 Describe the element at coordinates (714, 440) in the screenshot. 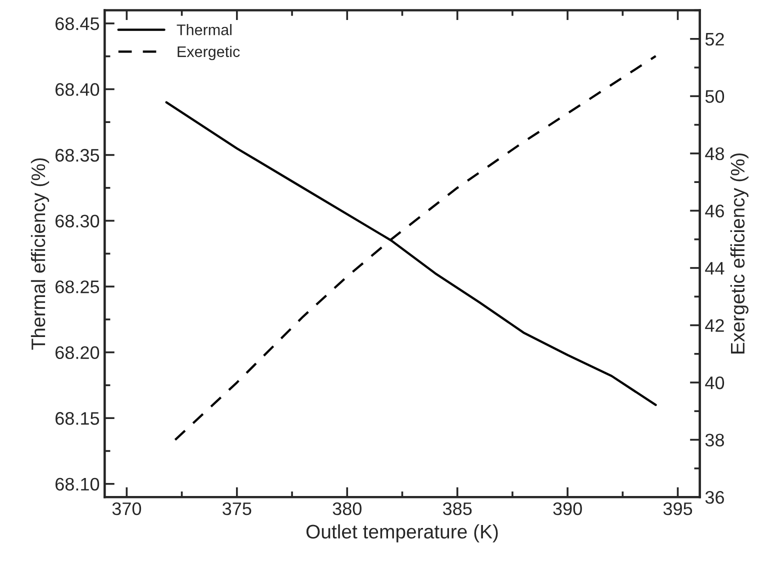

I see `y2-tick-label: 38` at that location.